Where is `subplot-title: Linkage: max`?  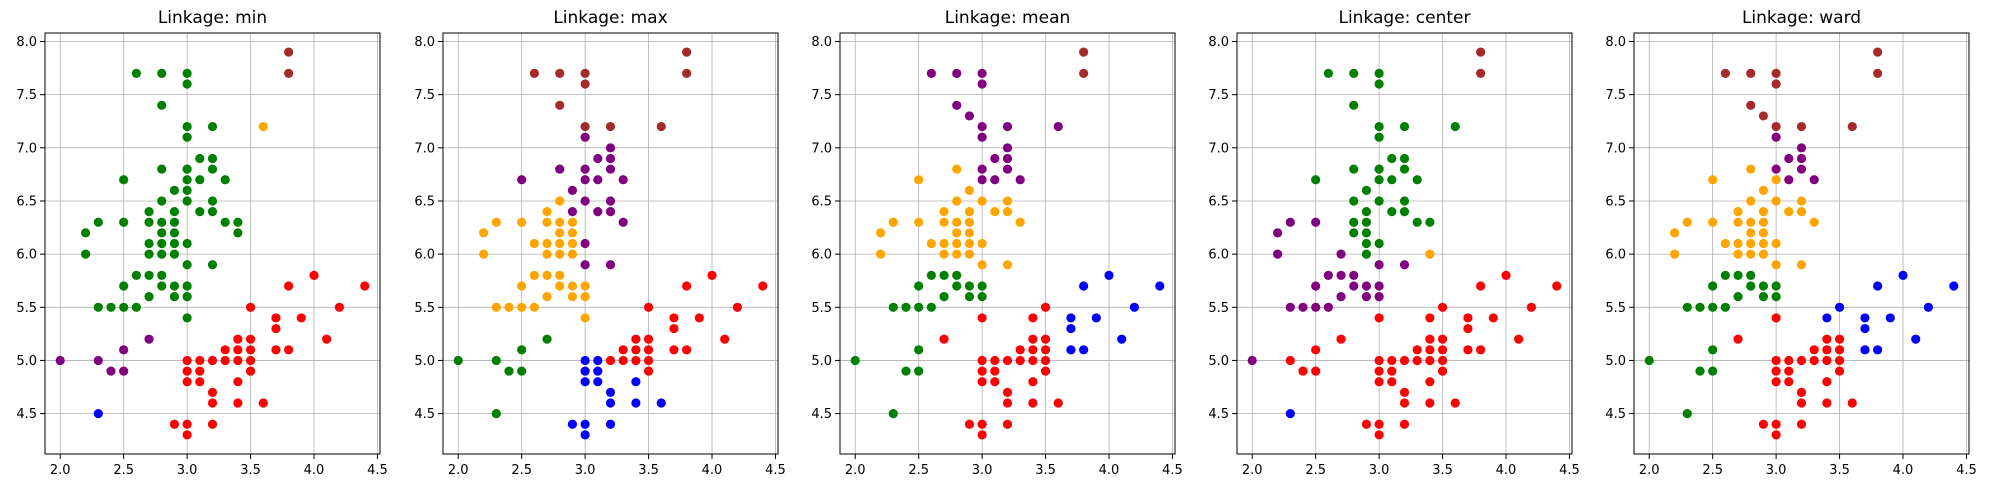
subplot-title: Linkage: max is located at coordinates (610, 18).